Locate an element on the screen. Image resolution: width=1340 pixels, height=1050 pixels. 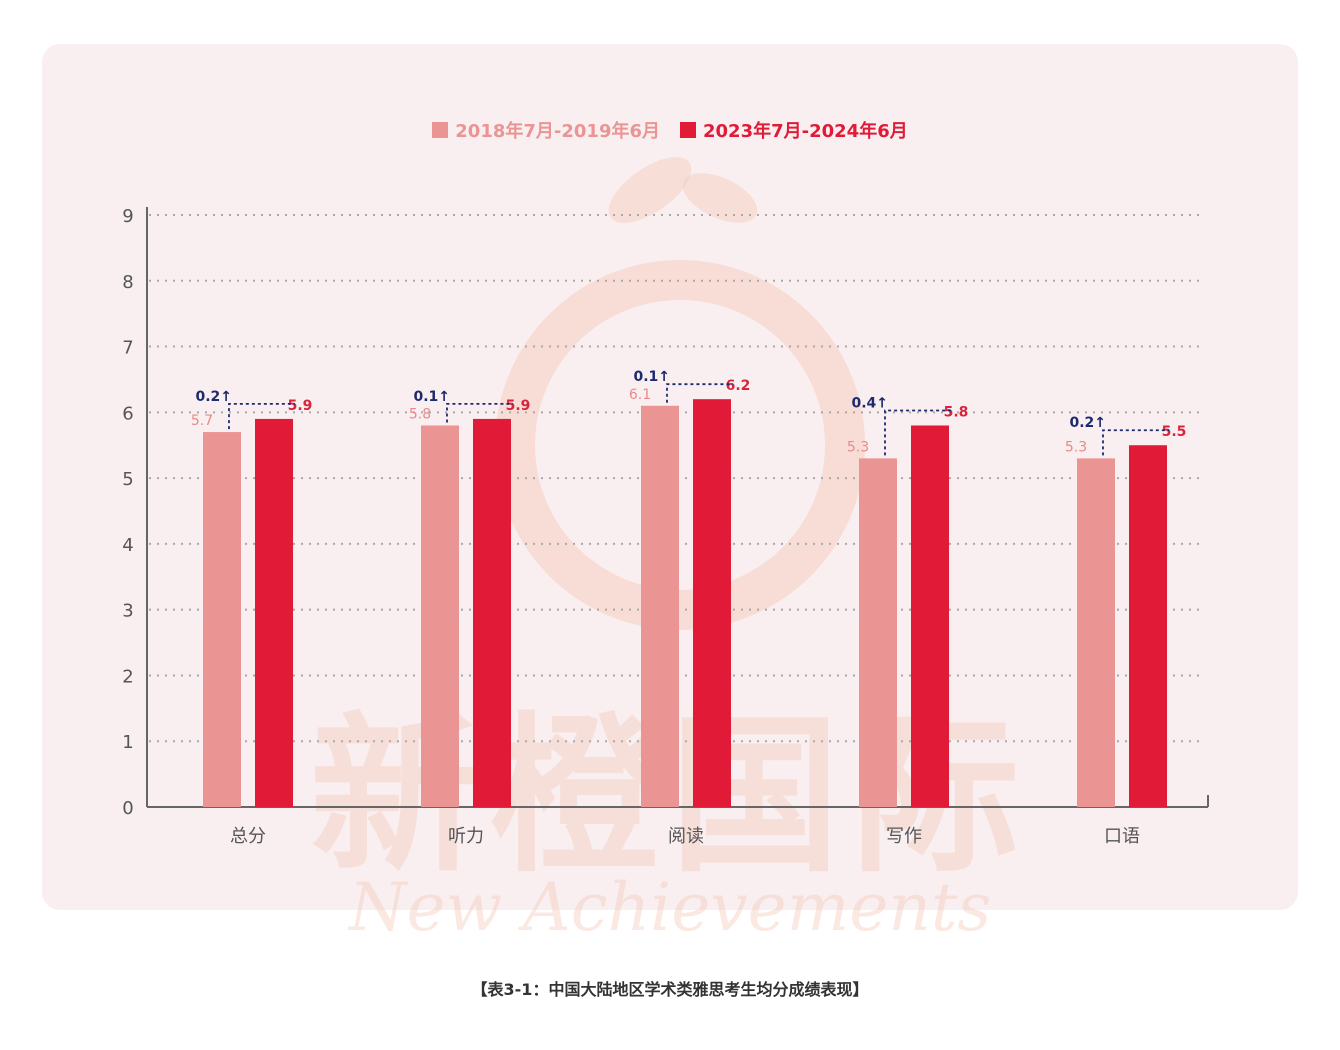
legend-item-series-2: 2023年7月-2024年6月 is located at coordinates (794, 130).